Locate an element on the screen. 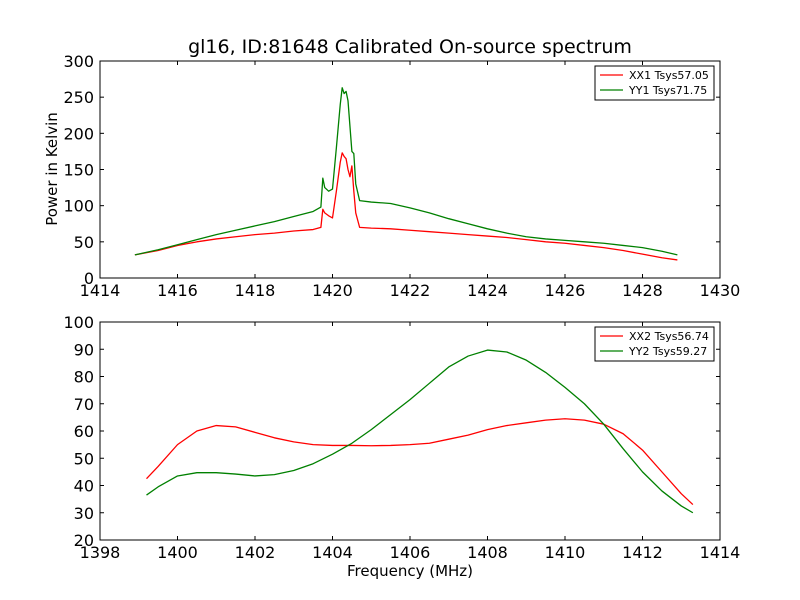 This screenshot has width=800, height=600. y-tick-label: 70 is located at coordinates (84, 404).